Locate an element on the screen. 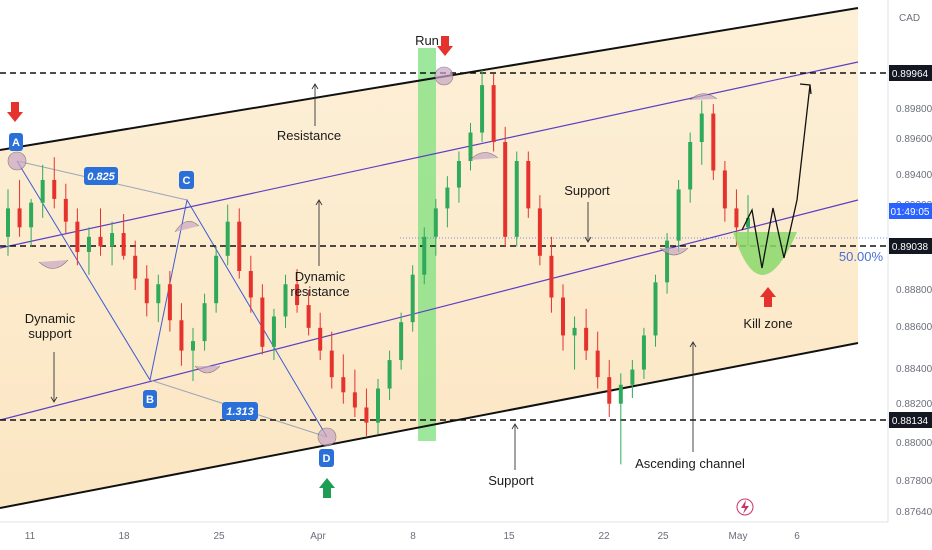  badge-d: D is located at coordinates (326, 458).